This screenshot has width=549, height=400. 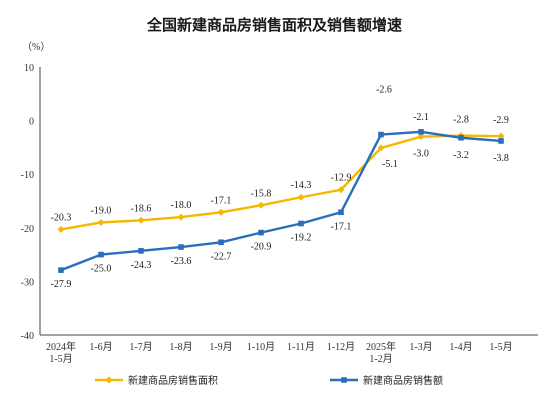 What do you see at coordinates (421, 154) in the screenshot?
I see `data-label-series-1: -3.0` at bounding box center [421, 154].